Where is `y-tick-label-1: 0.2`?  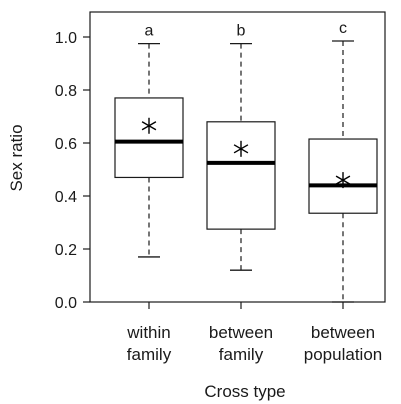 y-tick-label-1: 0.2 is located at coordinates (66, 250).